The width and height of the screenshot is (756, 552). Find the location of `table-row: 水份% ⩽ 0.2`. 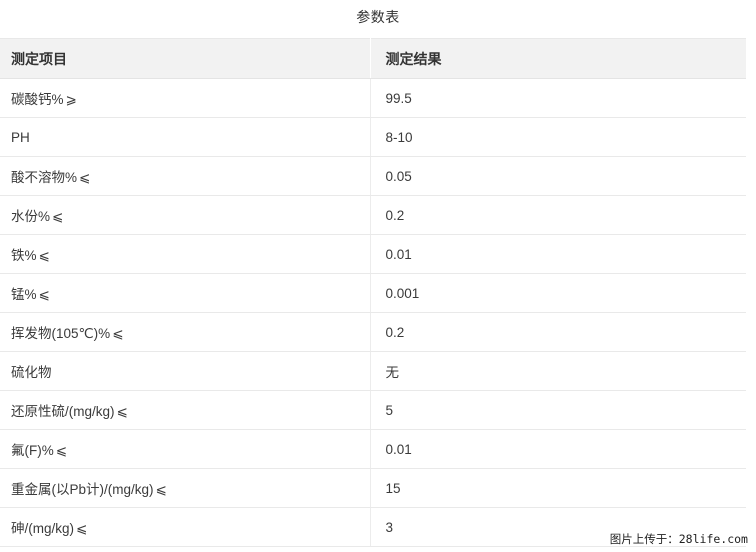

table-row: 水份% ⩽ 0.2 is located at coordinates (373, 215).